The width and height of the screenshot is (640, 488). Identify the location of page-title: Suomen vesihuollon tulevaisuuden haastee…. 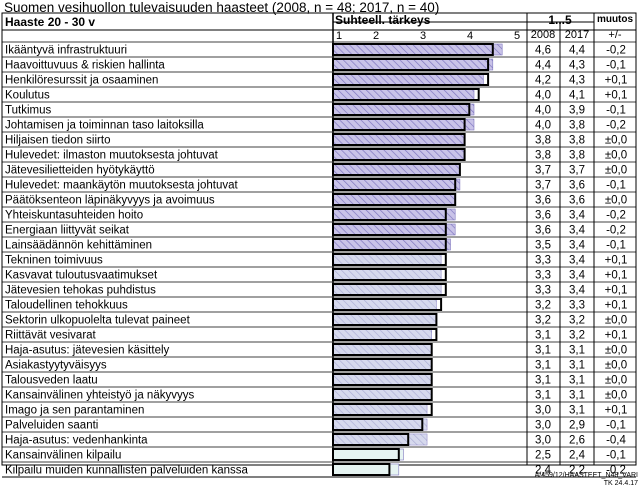
(222, 7).